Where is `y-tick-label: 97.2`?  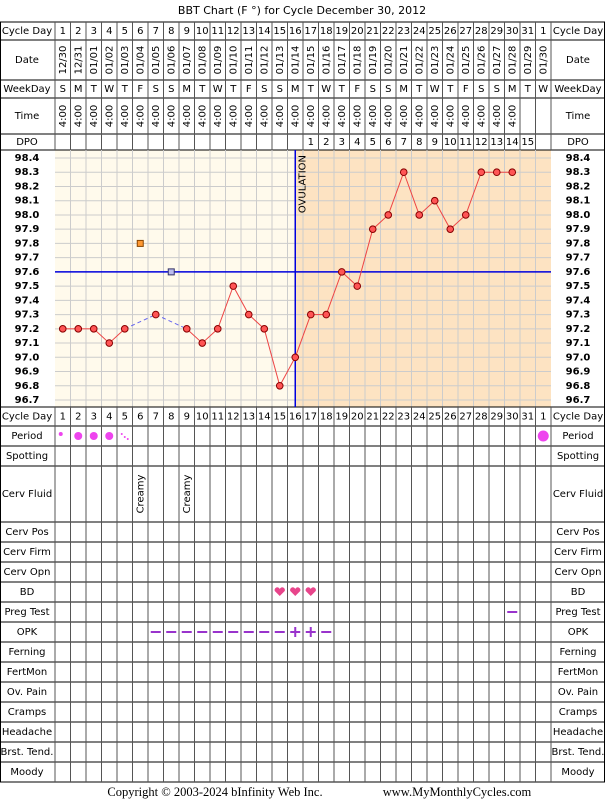 y-tick-label: 97.2 is located at coordinates (27, 329).